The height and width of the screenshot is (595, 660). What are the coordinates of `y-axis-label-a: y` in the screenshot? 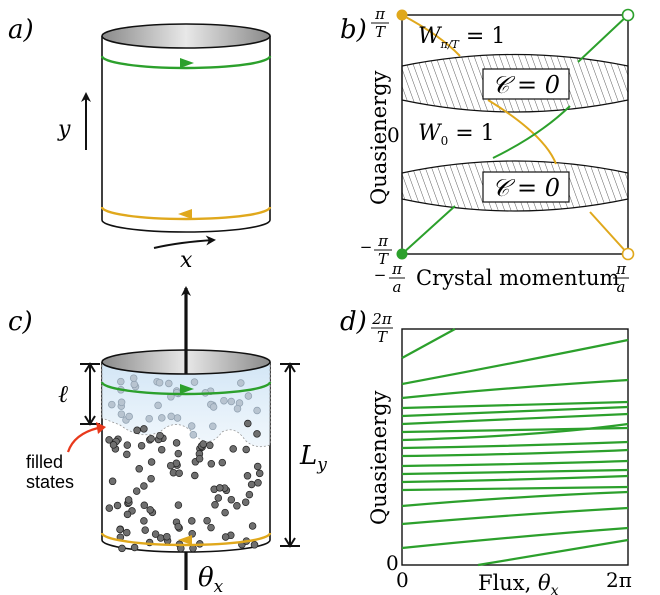 It's located at (64, 129).